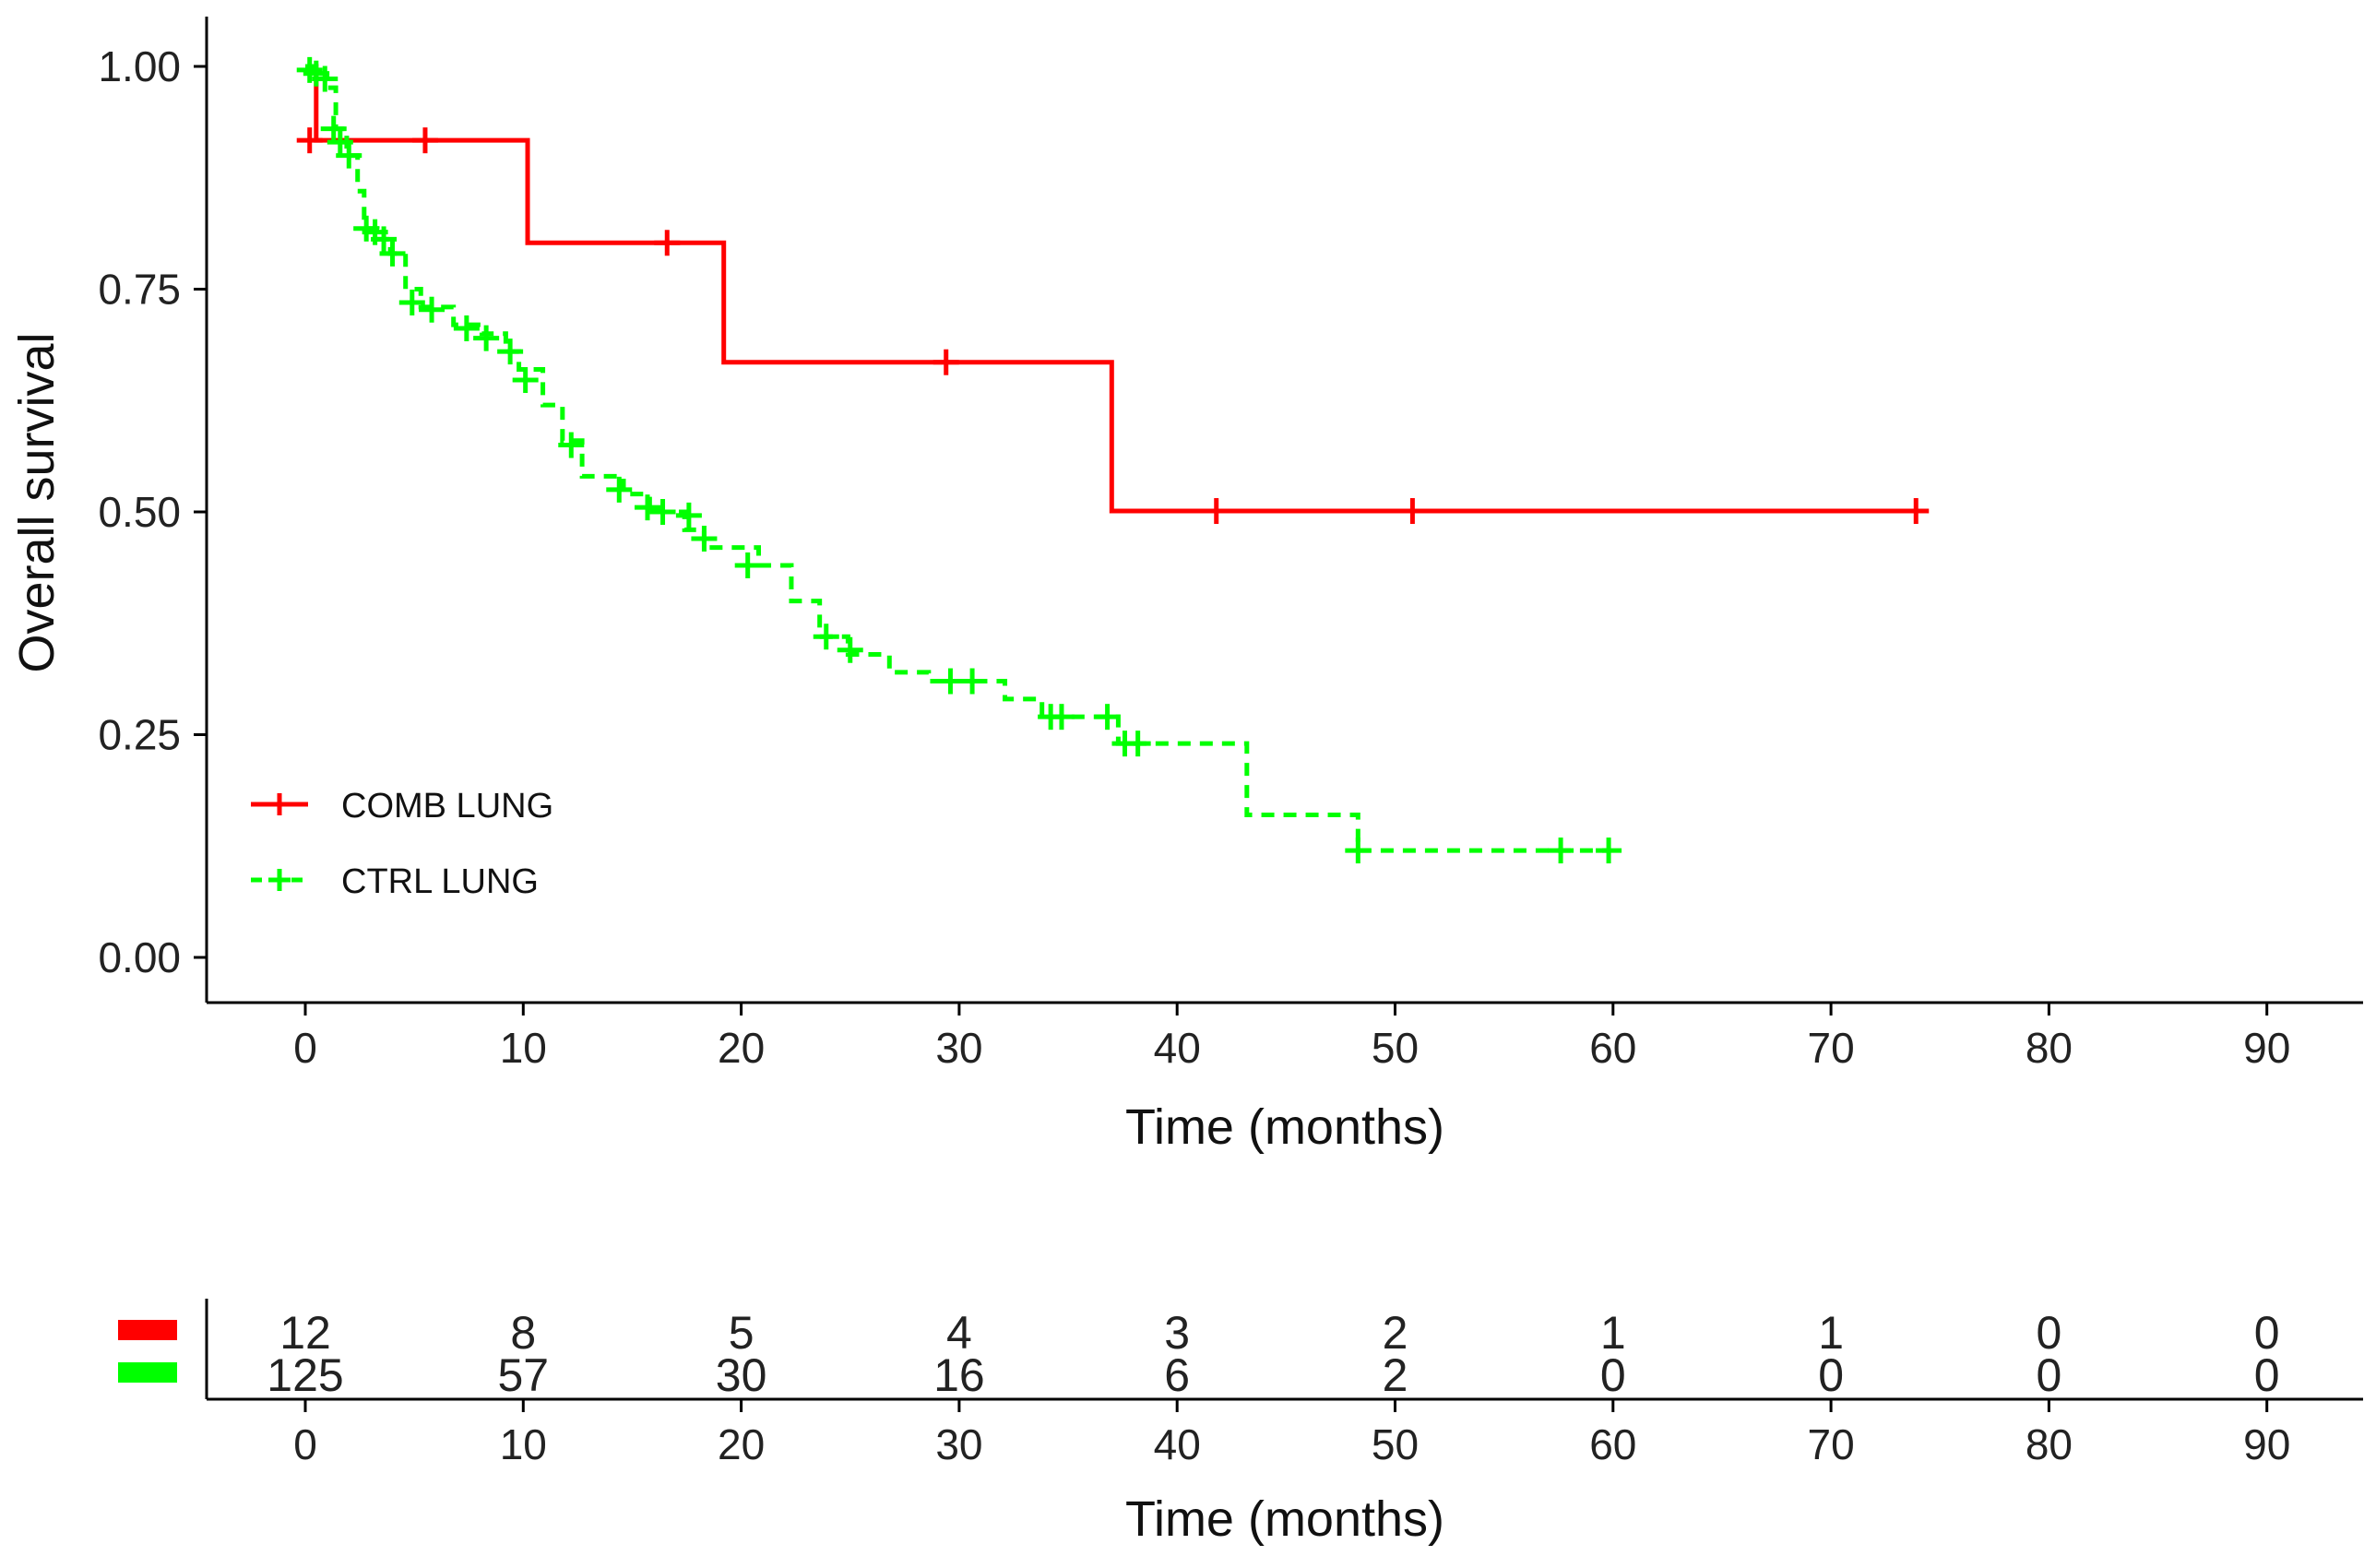 The height and width of the screenshot is (1568, 2376). I want to click on risk-value: 5, so click(741, 1333).